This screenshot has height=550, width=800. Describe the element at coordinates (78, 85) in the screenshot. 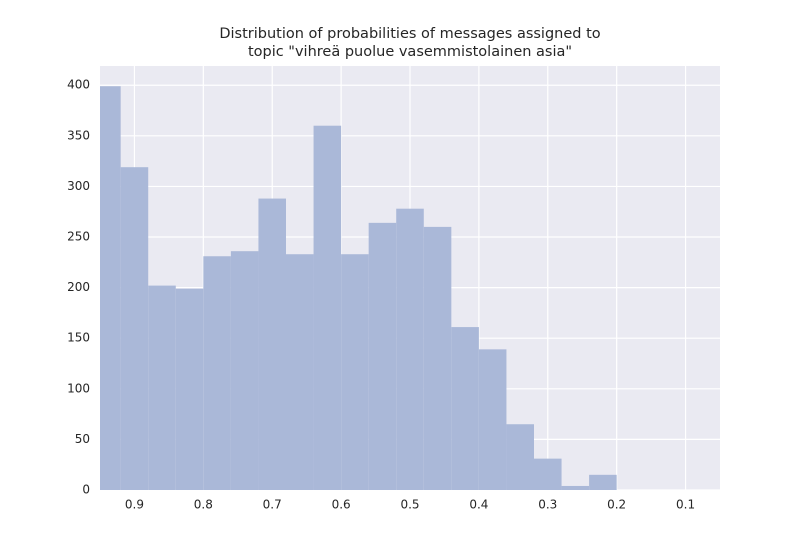

I see `y-tick-label: 400` at that location.